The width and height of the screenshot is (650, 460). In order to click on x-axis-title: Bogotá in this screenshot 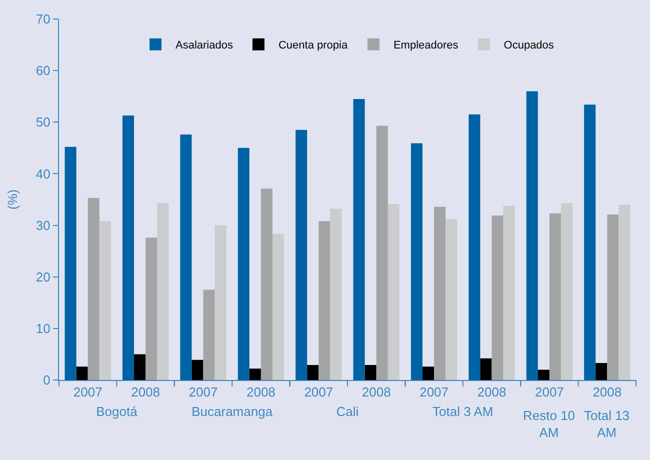, I will do `click(117, 412)`.